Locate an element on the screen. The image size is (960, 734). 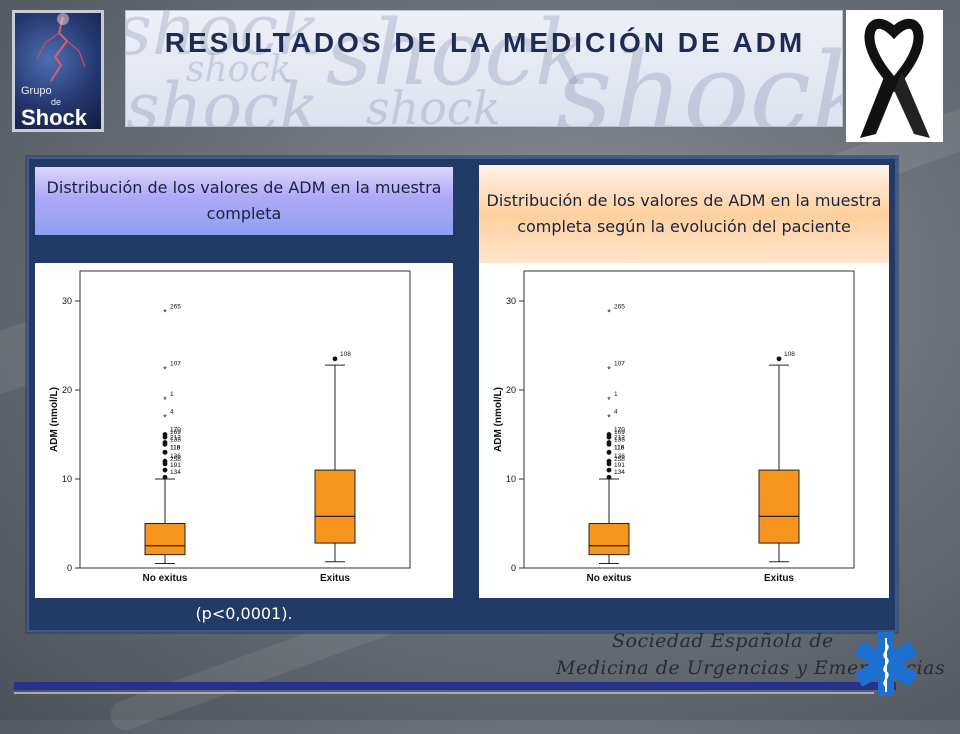
footer-divider is located at coordinates (455, 686).